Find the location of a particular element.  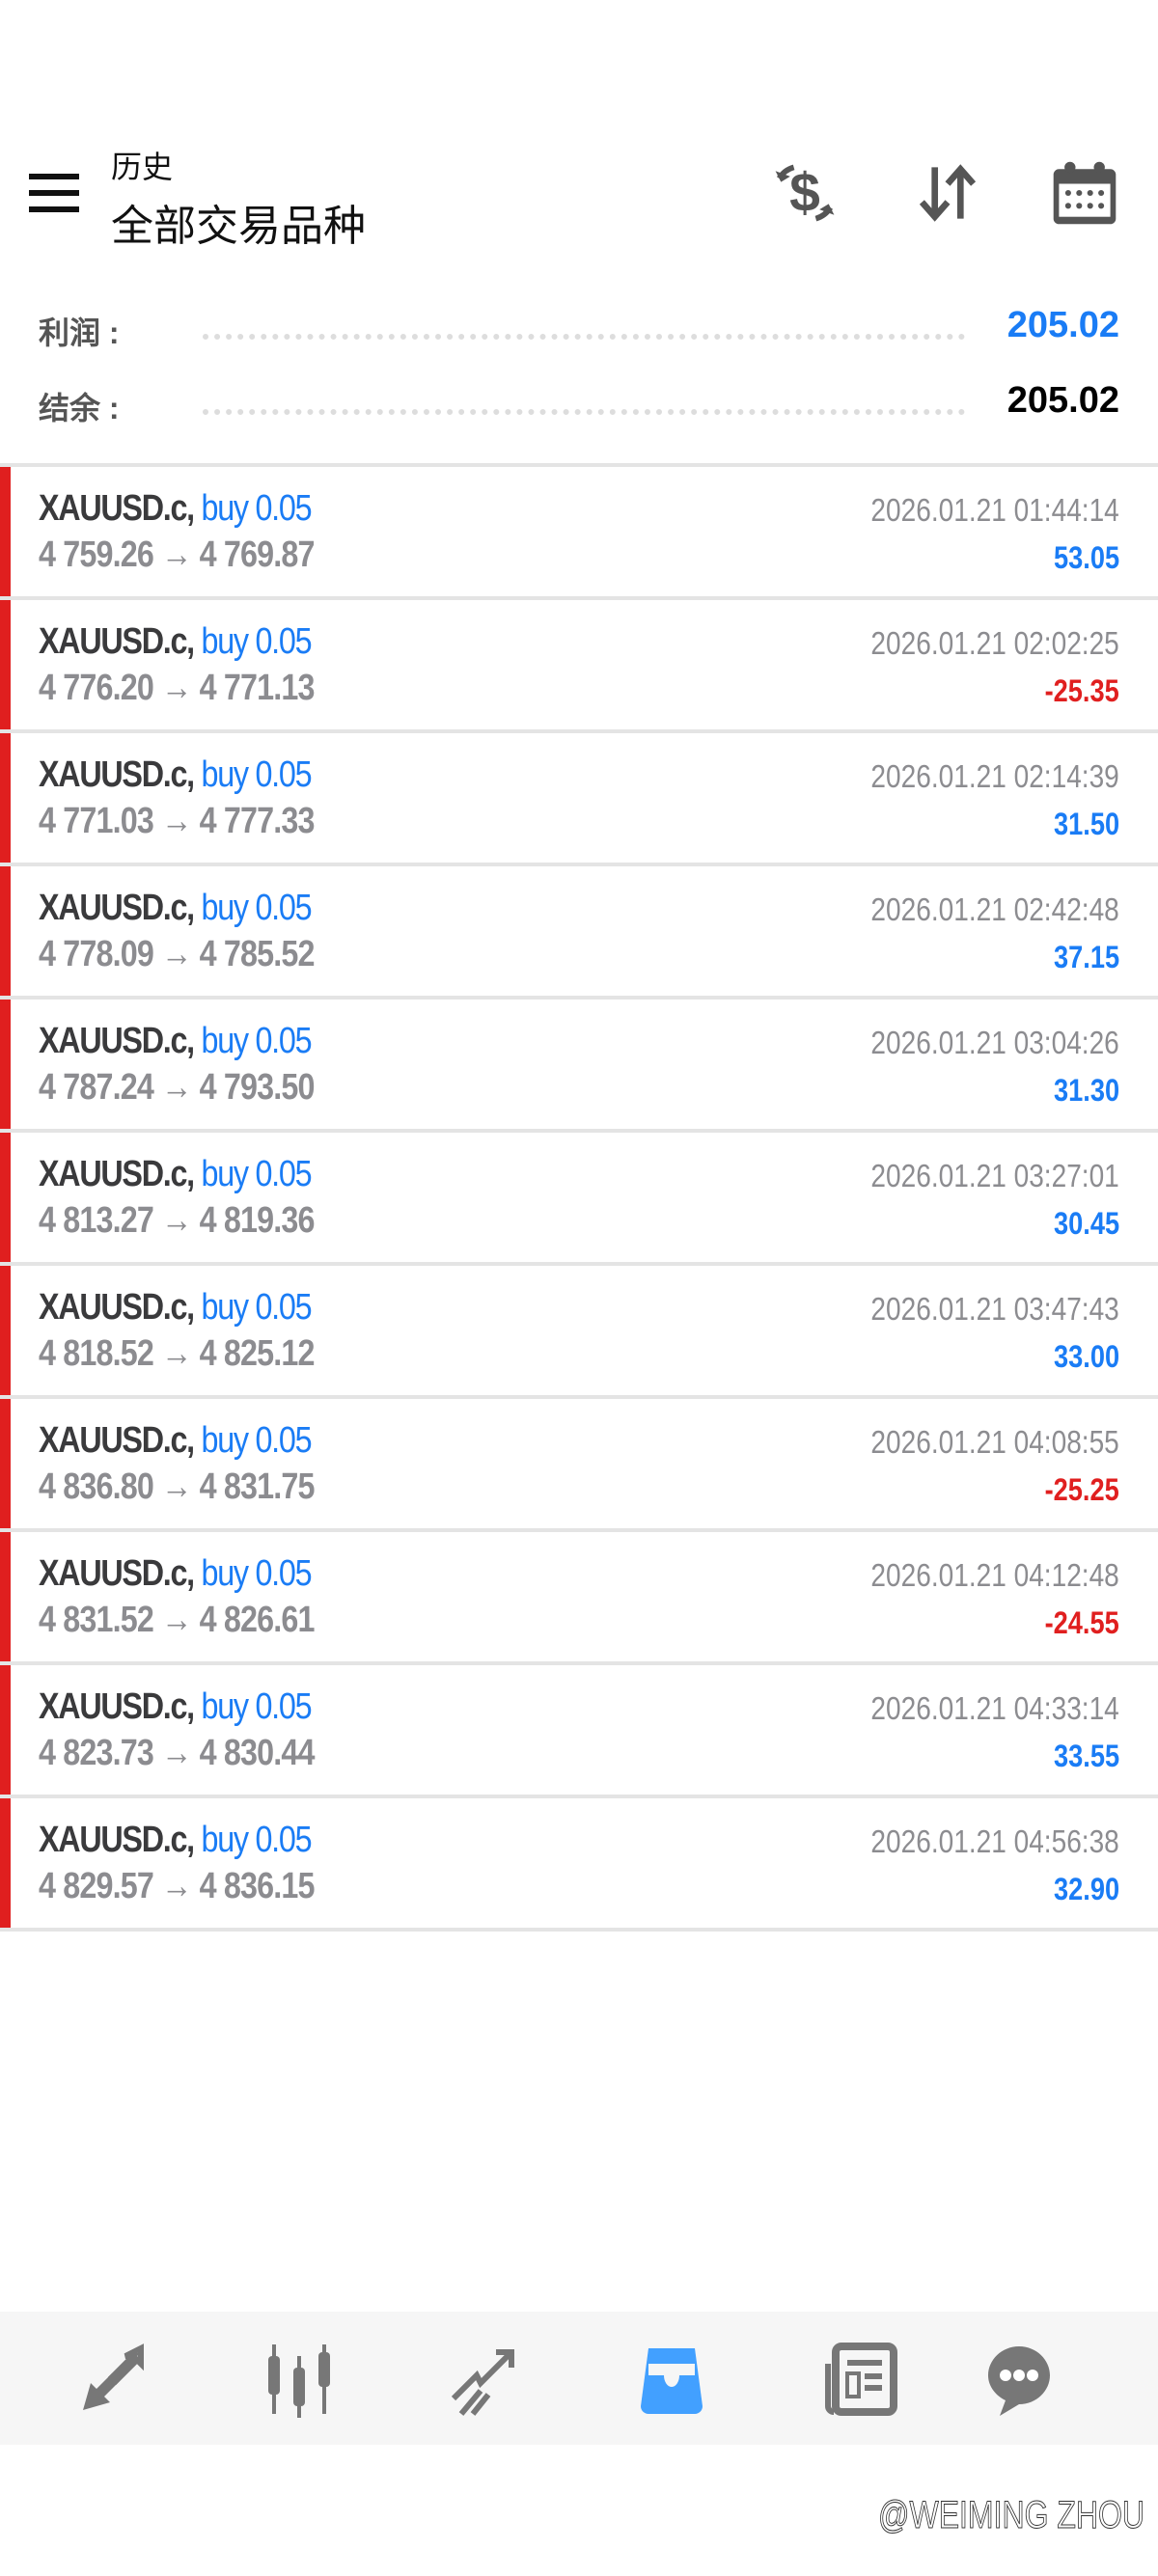

trade-profit: 37.15 is located at coordinates (1086, 957).